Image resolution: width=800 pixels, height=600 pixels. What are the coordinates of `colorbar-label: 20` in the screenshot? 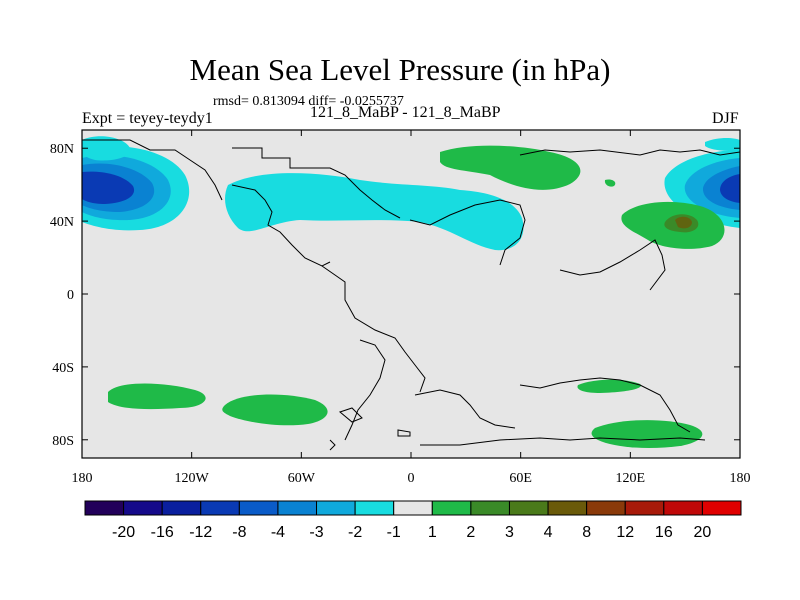 It's located at (703, 532).